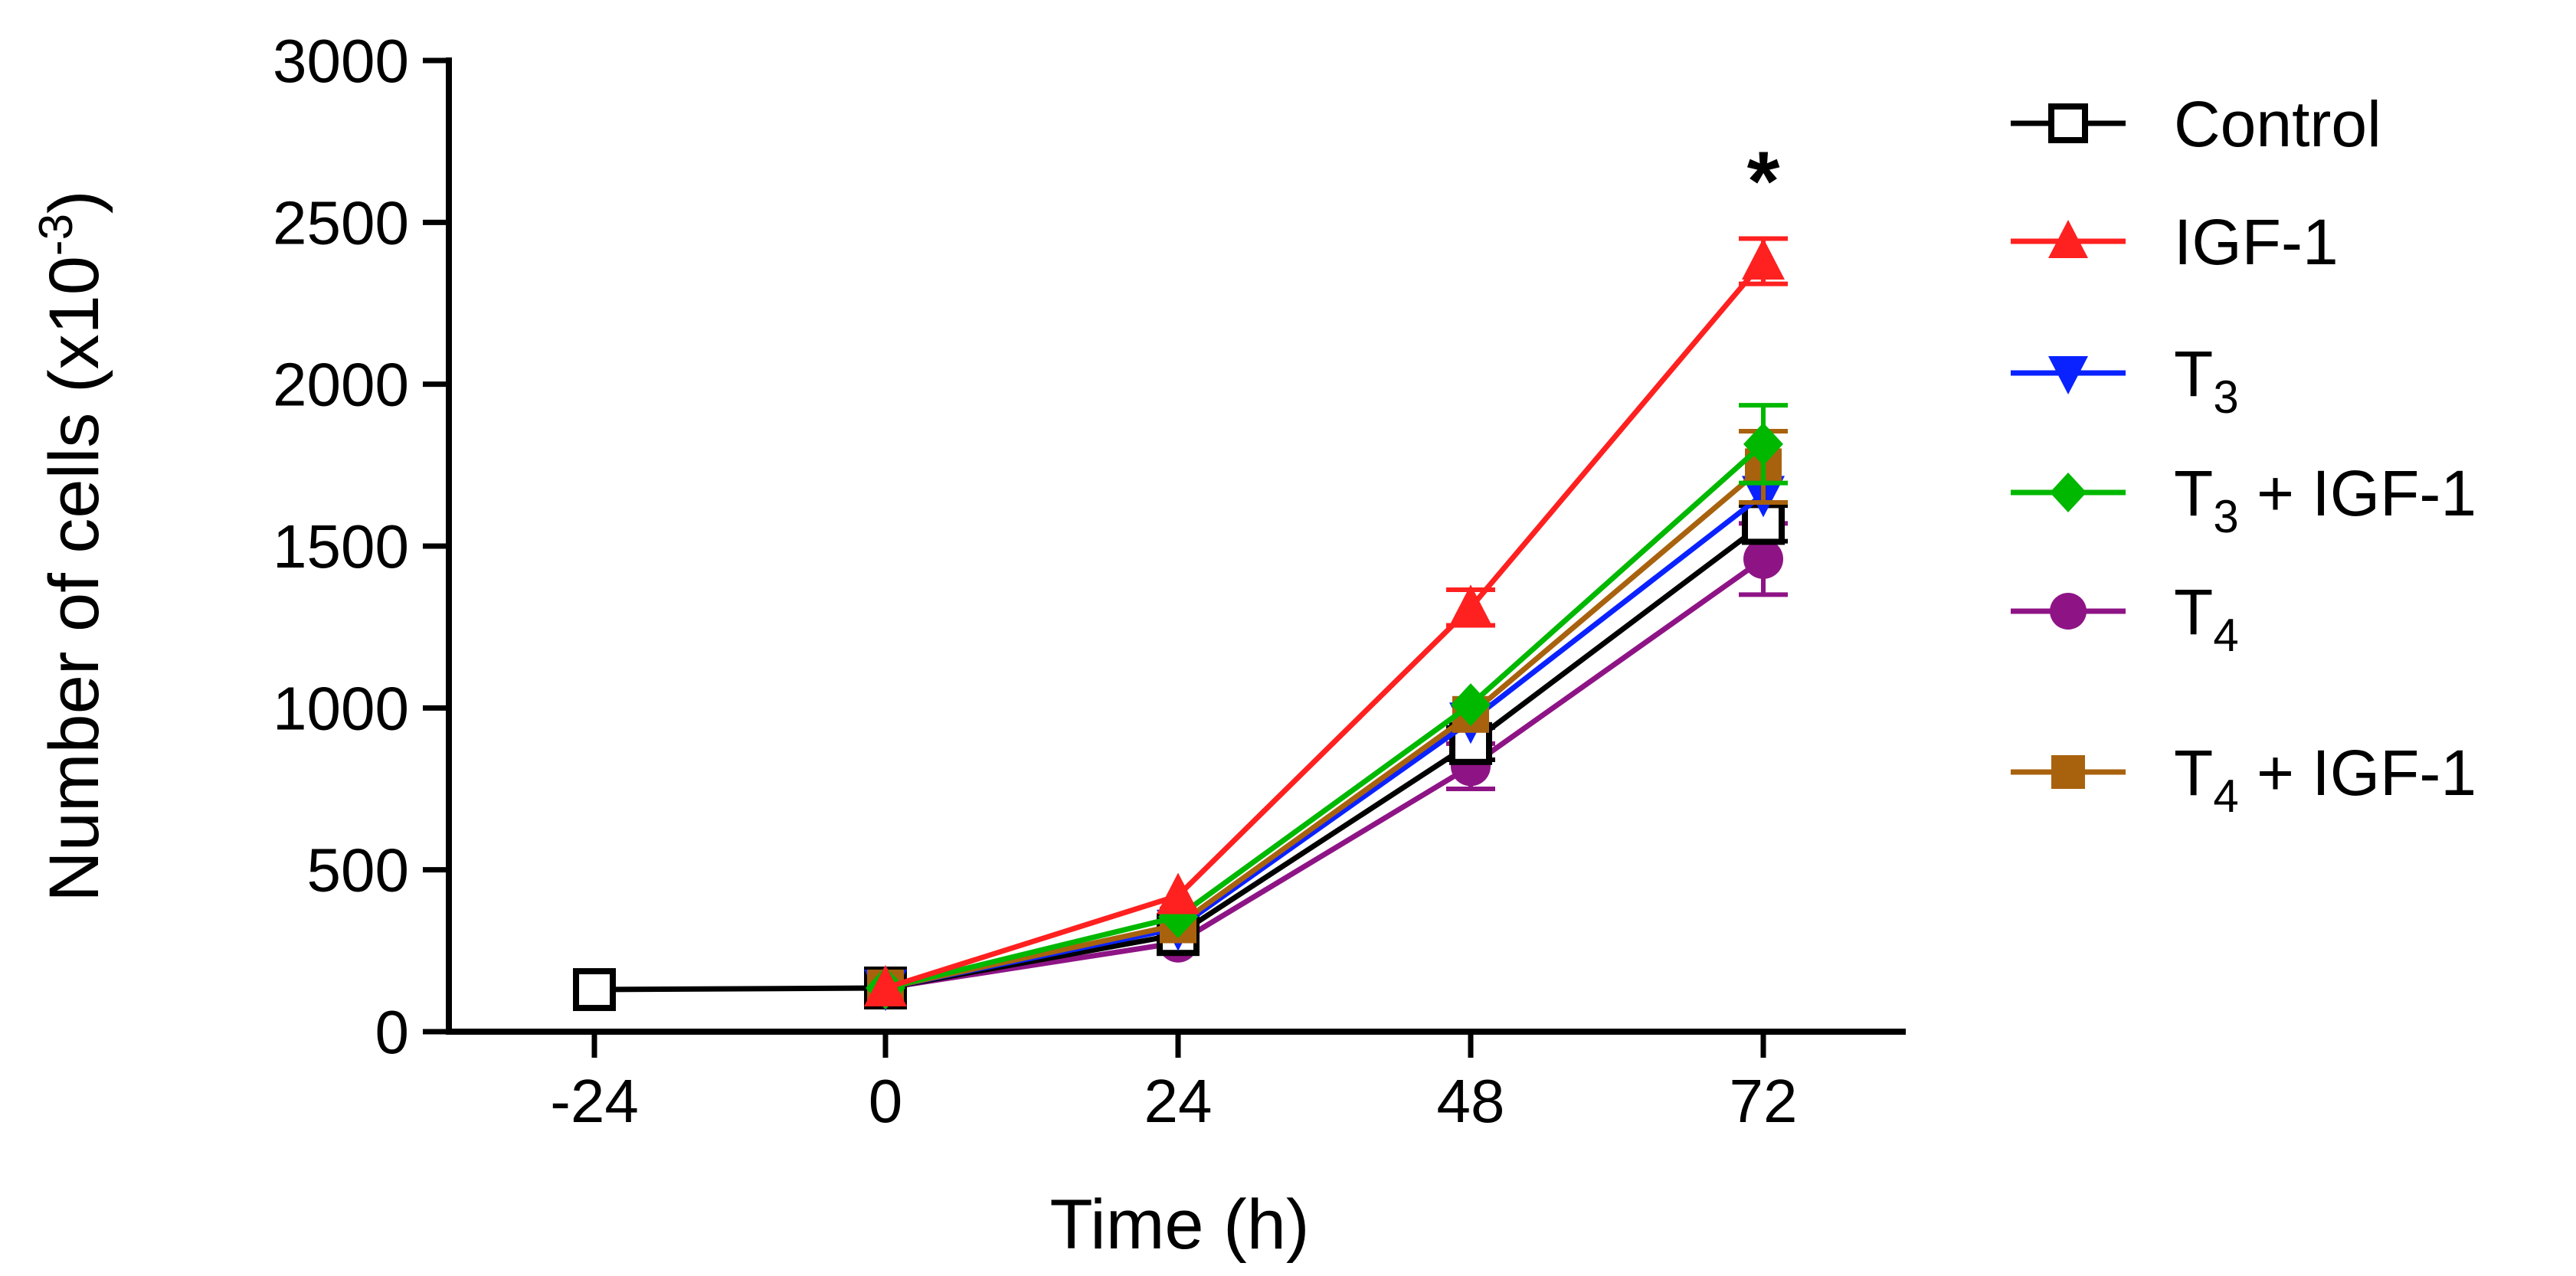 The image size is (2576, 1276). I want to click on x-tick-label: -24, so click(594, 1101).